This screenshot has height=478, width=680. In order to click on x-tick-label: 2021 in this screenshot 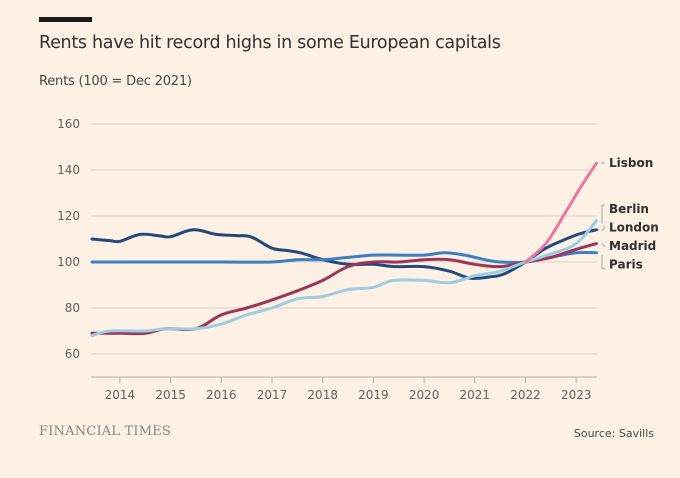, I will do `click(475, 395)`.